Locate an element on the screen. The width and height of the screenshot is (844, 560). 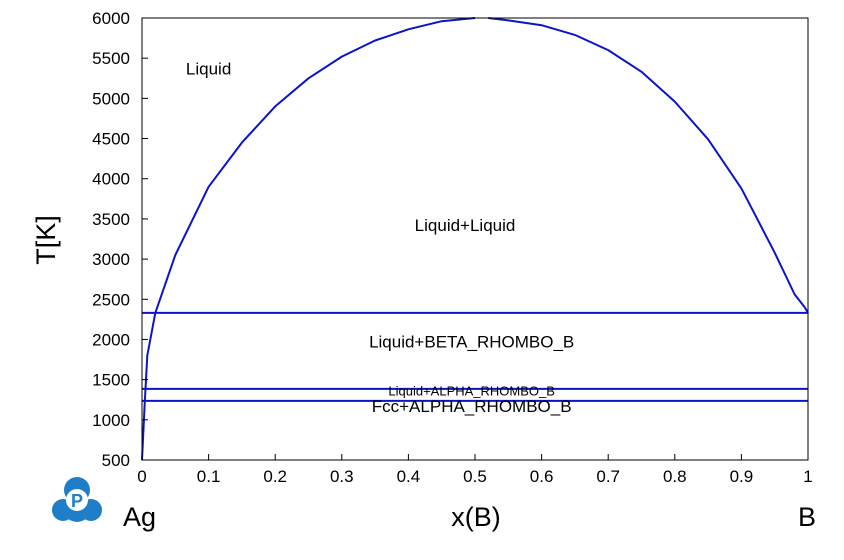
x-tick-label: 0 is located at coordinates (141, 476).